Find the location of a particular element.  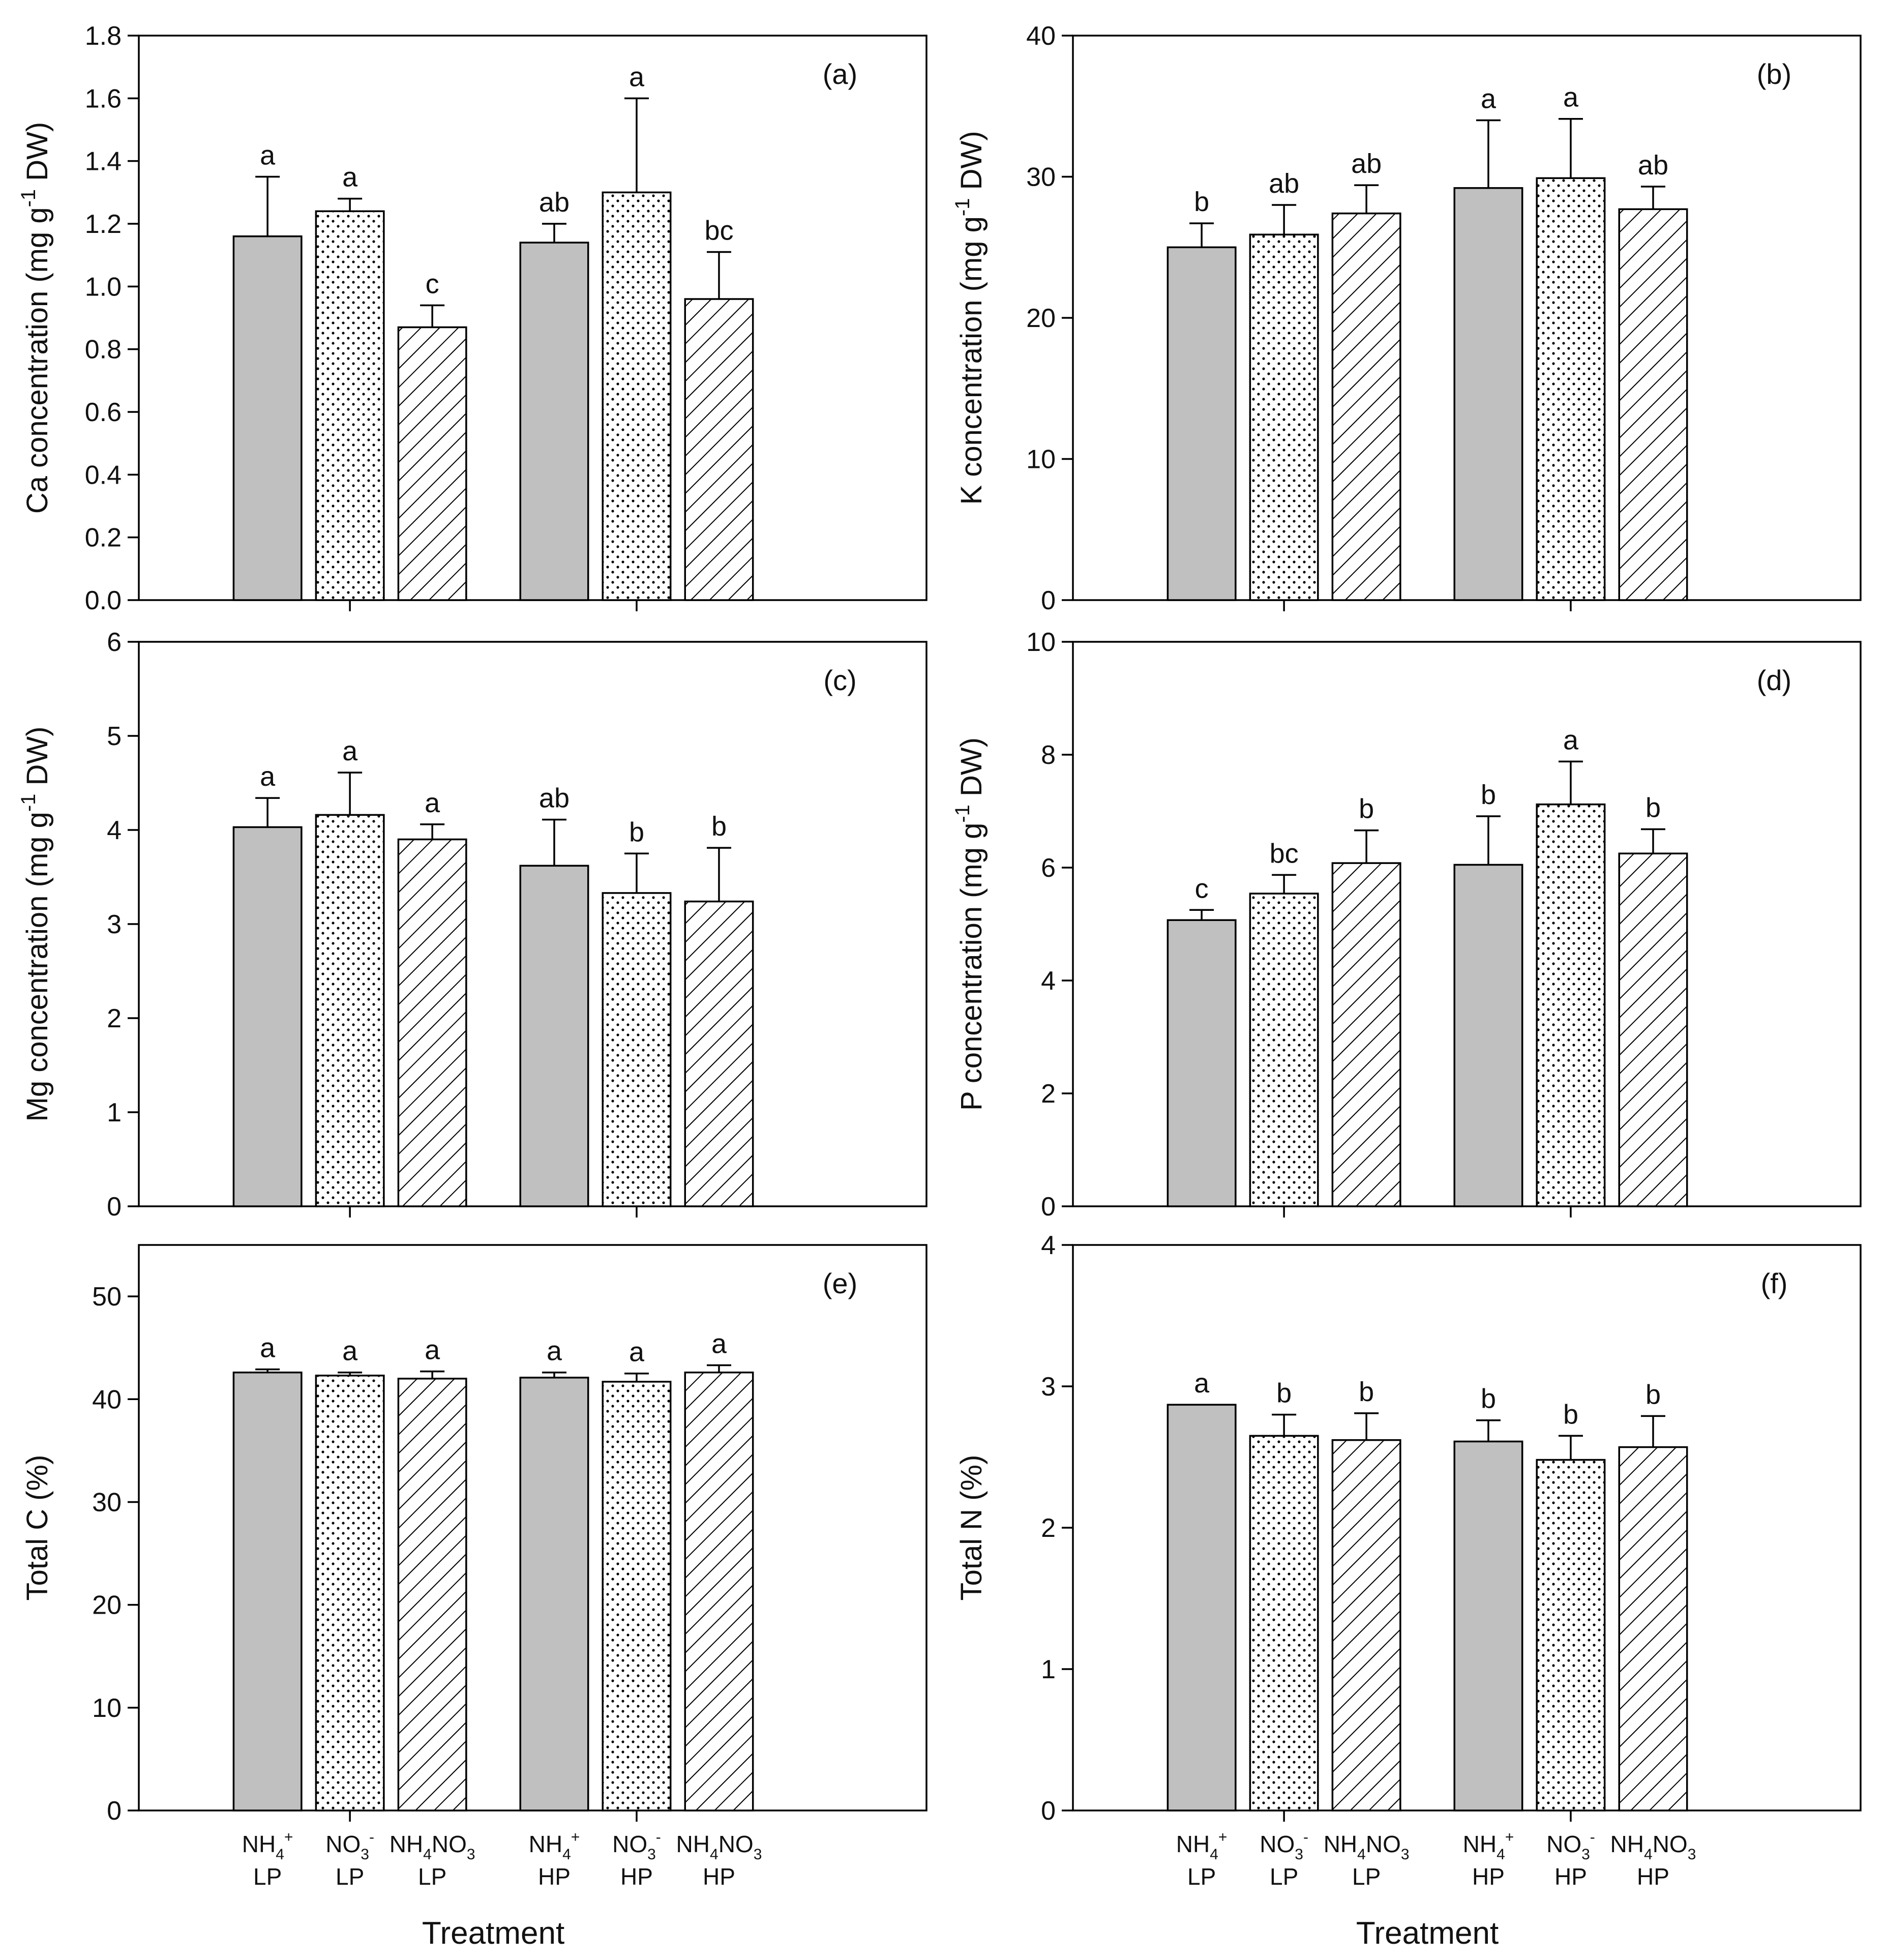

y-label-text: Total C (%) is located at coordinates (37, 1528).